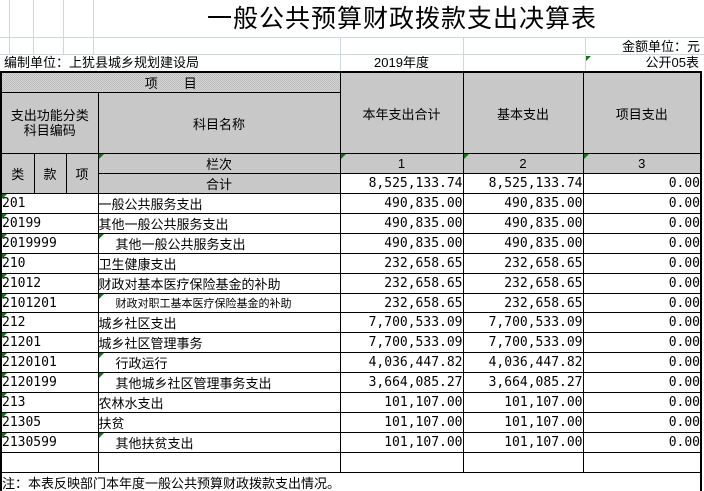 This screenshot has width=704, height=491. I want to click on code-cell: 2120101, so click(49, 362).